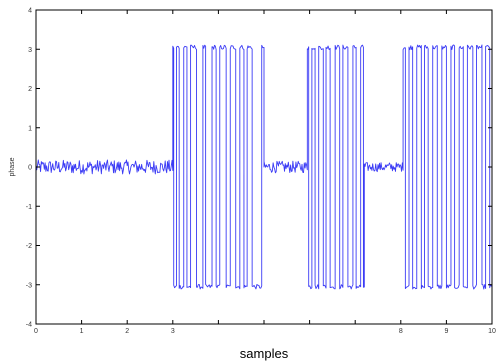  What do you see at coordinates (401, 331) in the screenshot?
I see `x-tick-label: 8` at bounding box center [401, 331].